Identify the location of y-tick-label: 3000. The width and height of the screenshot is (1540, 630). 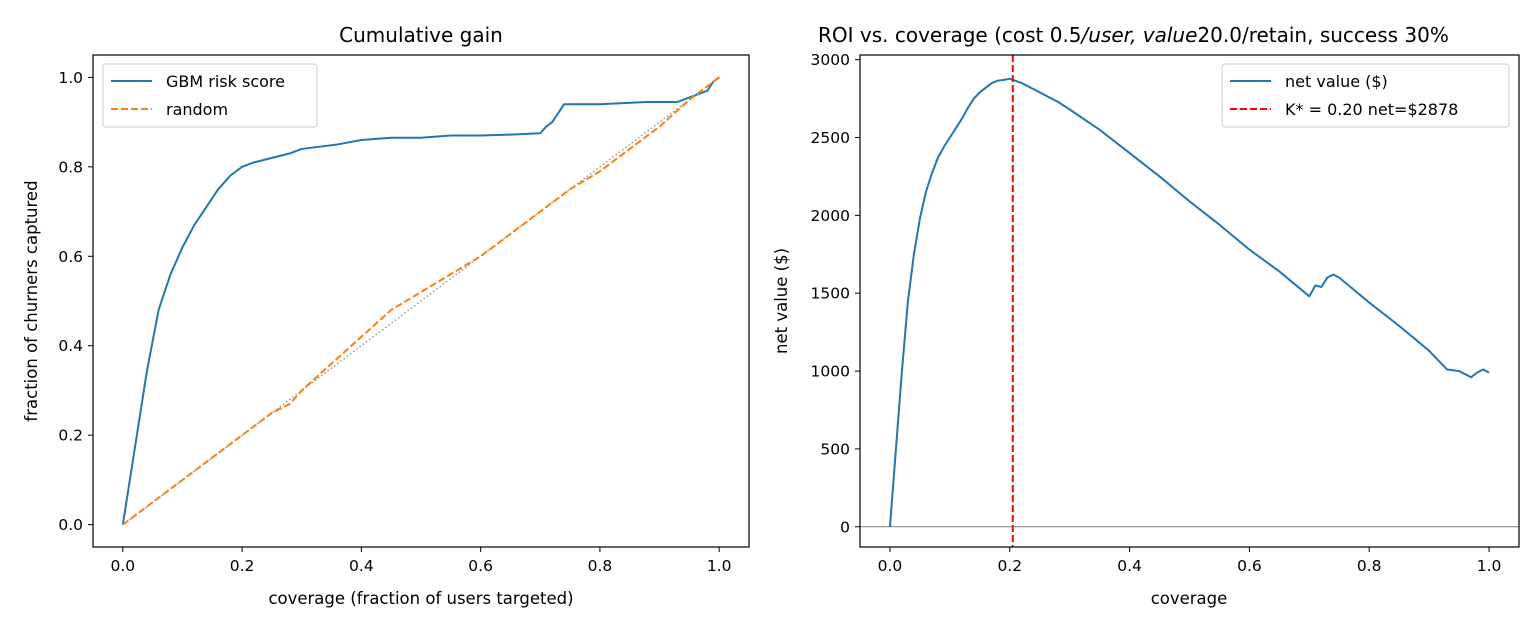
(830, 60).